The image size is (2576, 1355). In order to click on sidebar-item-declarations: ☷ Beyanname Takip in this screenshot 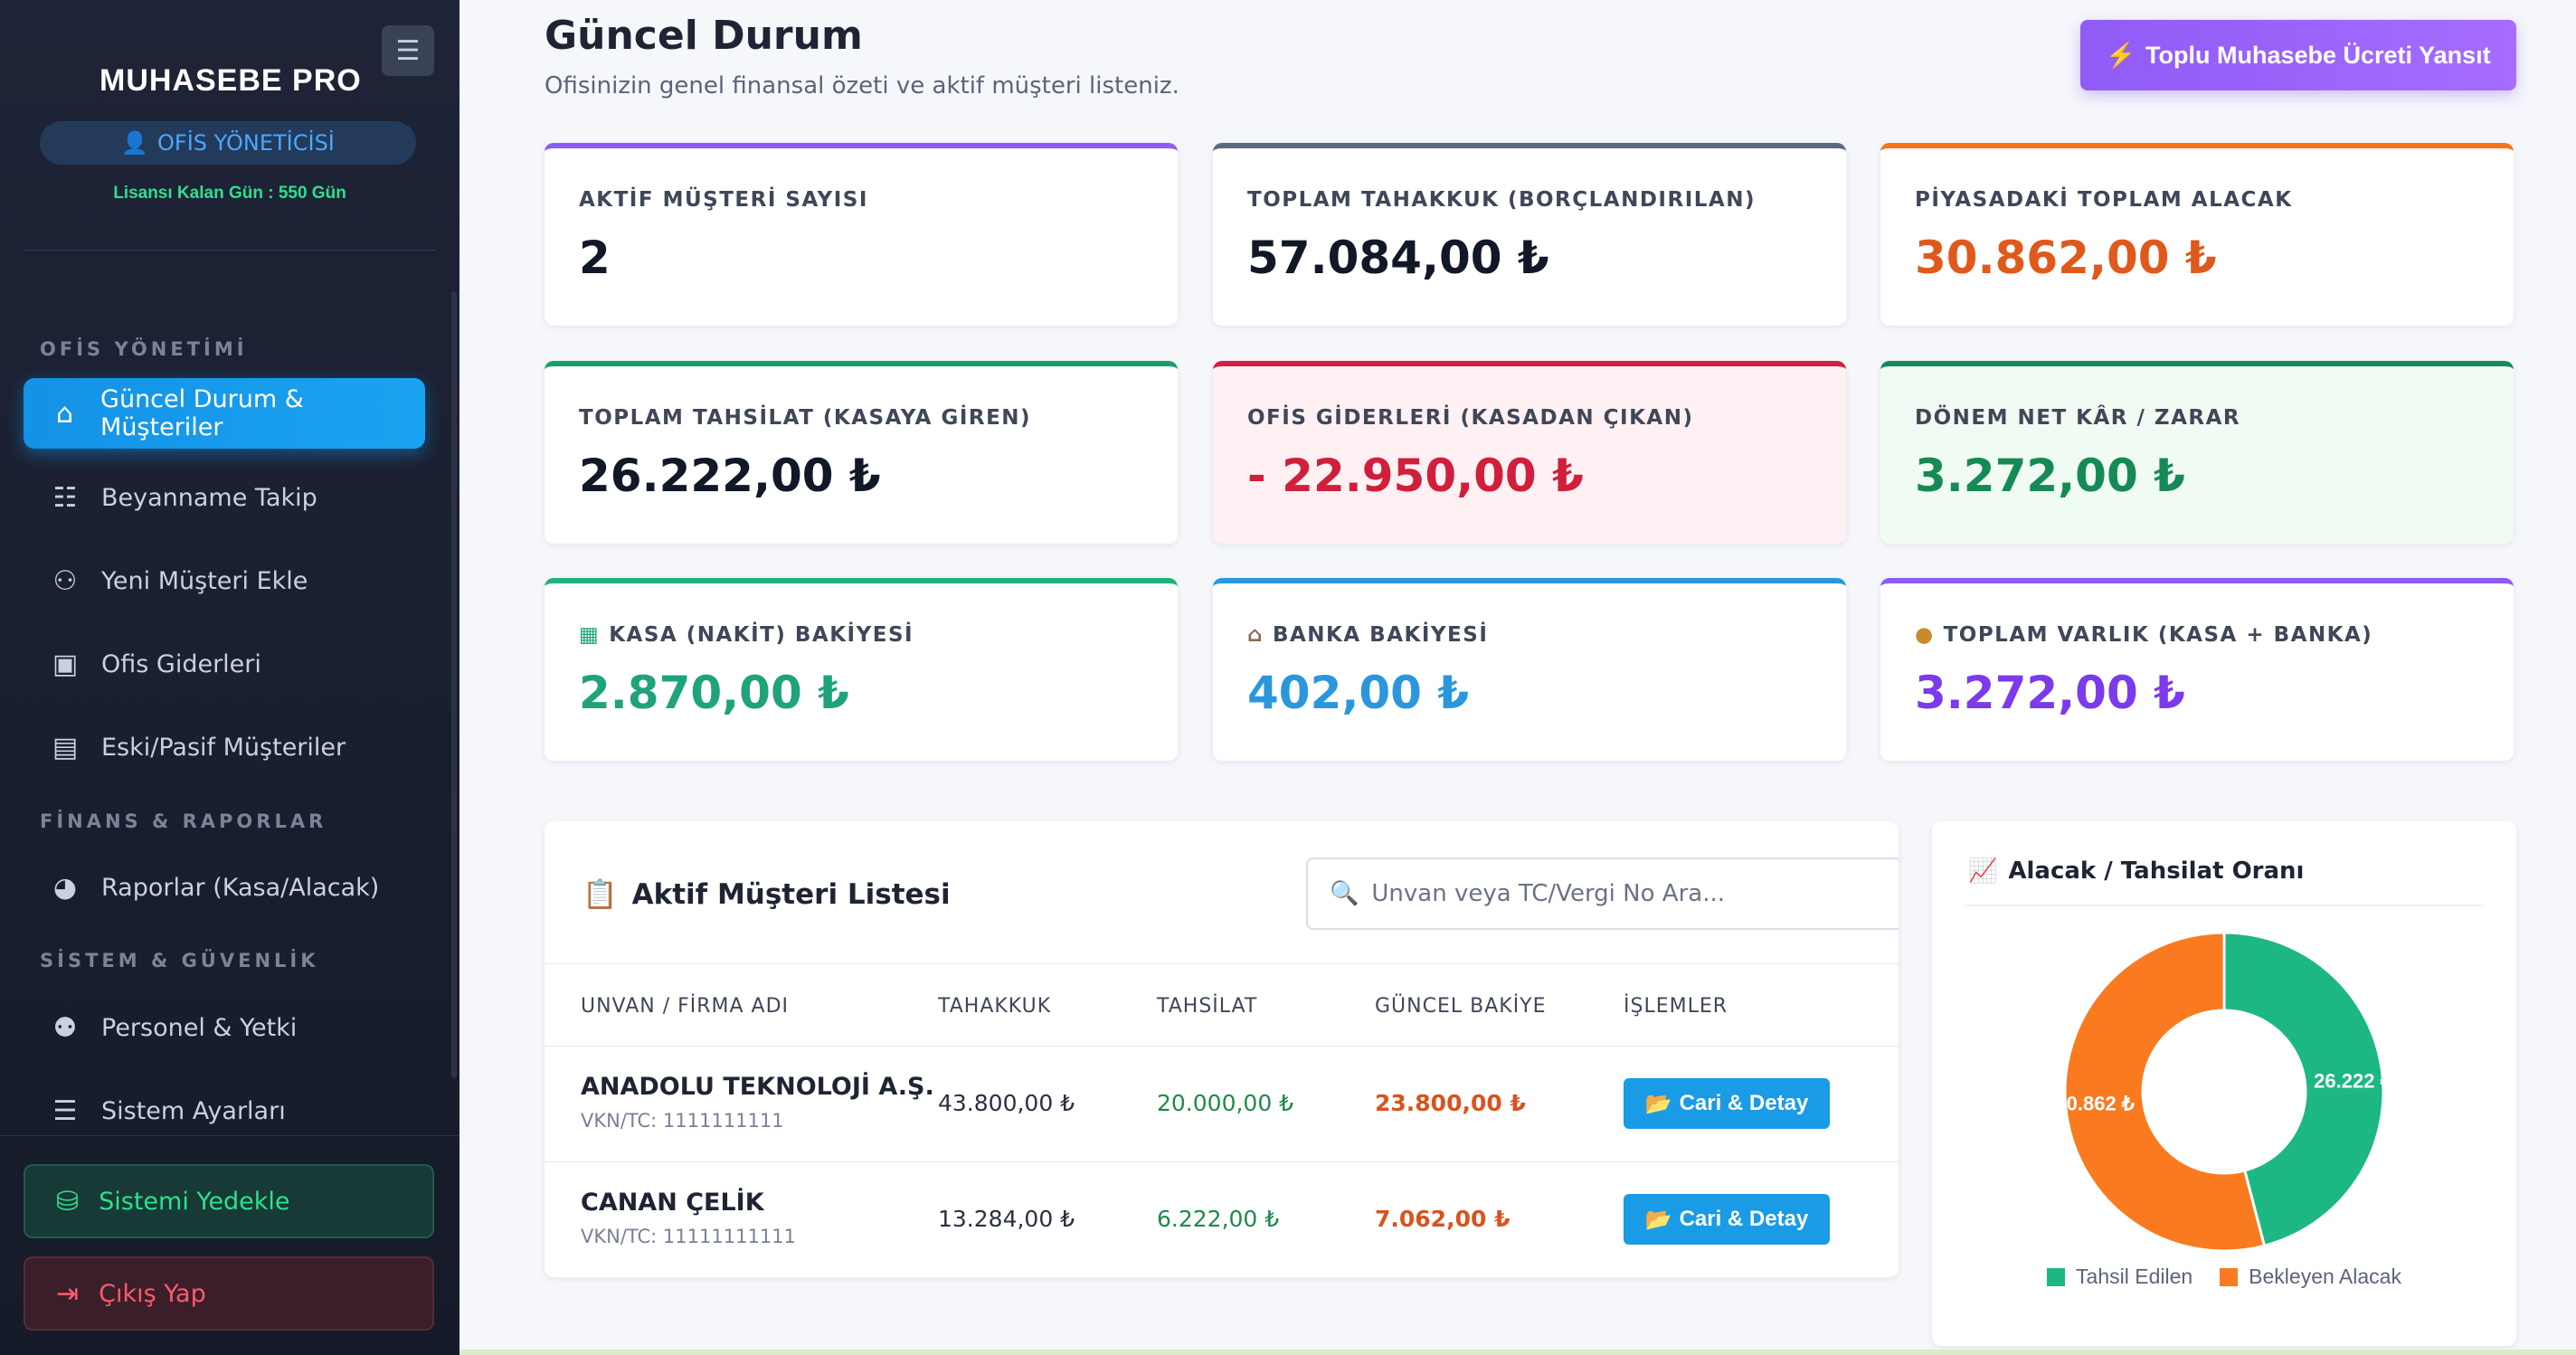, I will do `click(224, 497)`.